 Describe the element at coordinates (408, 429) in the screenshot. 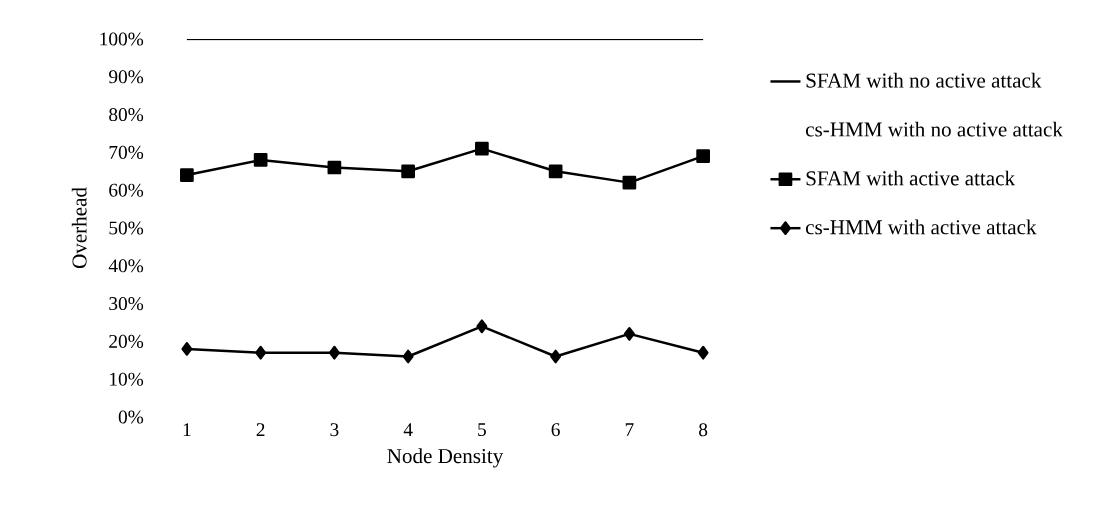

I see `x-tick-label: 4` at that location.